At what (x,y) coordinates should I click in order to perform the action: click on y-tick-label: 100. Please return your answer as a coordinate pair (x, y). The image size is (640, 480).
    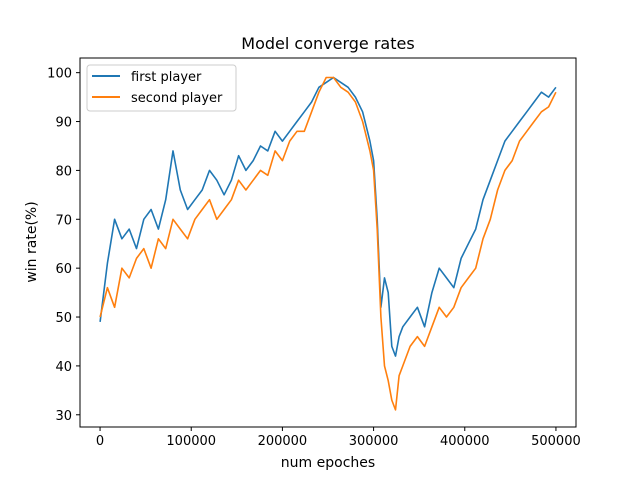
    Looking at the image, I should click on (59, 74).